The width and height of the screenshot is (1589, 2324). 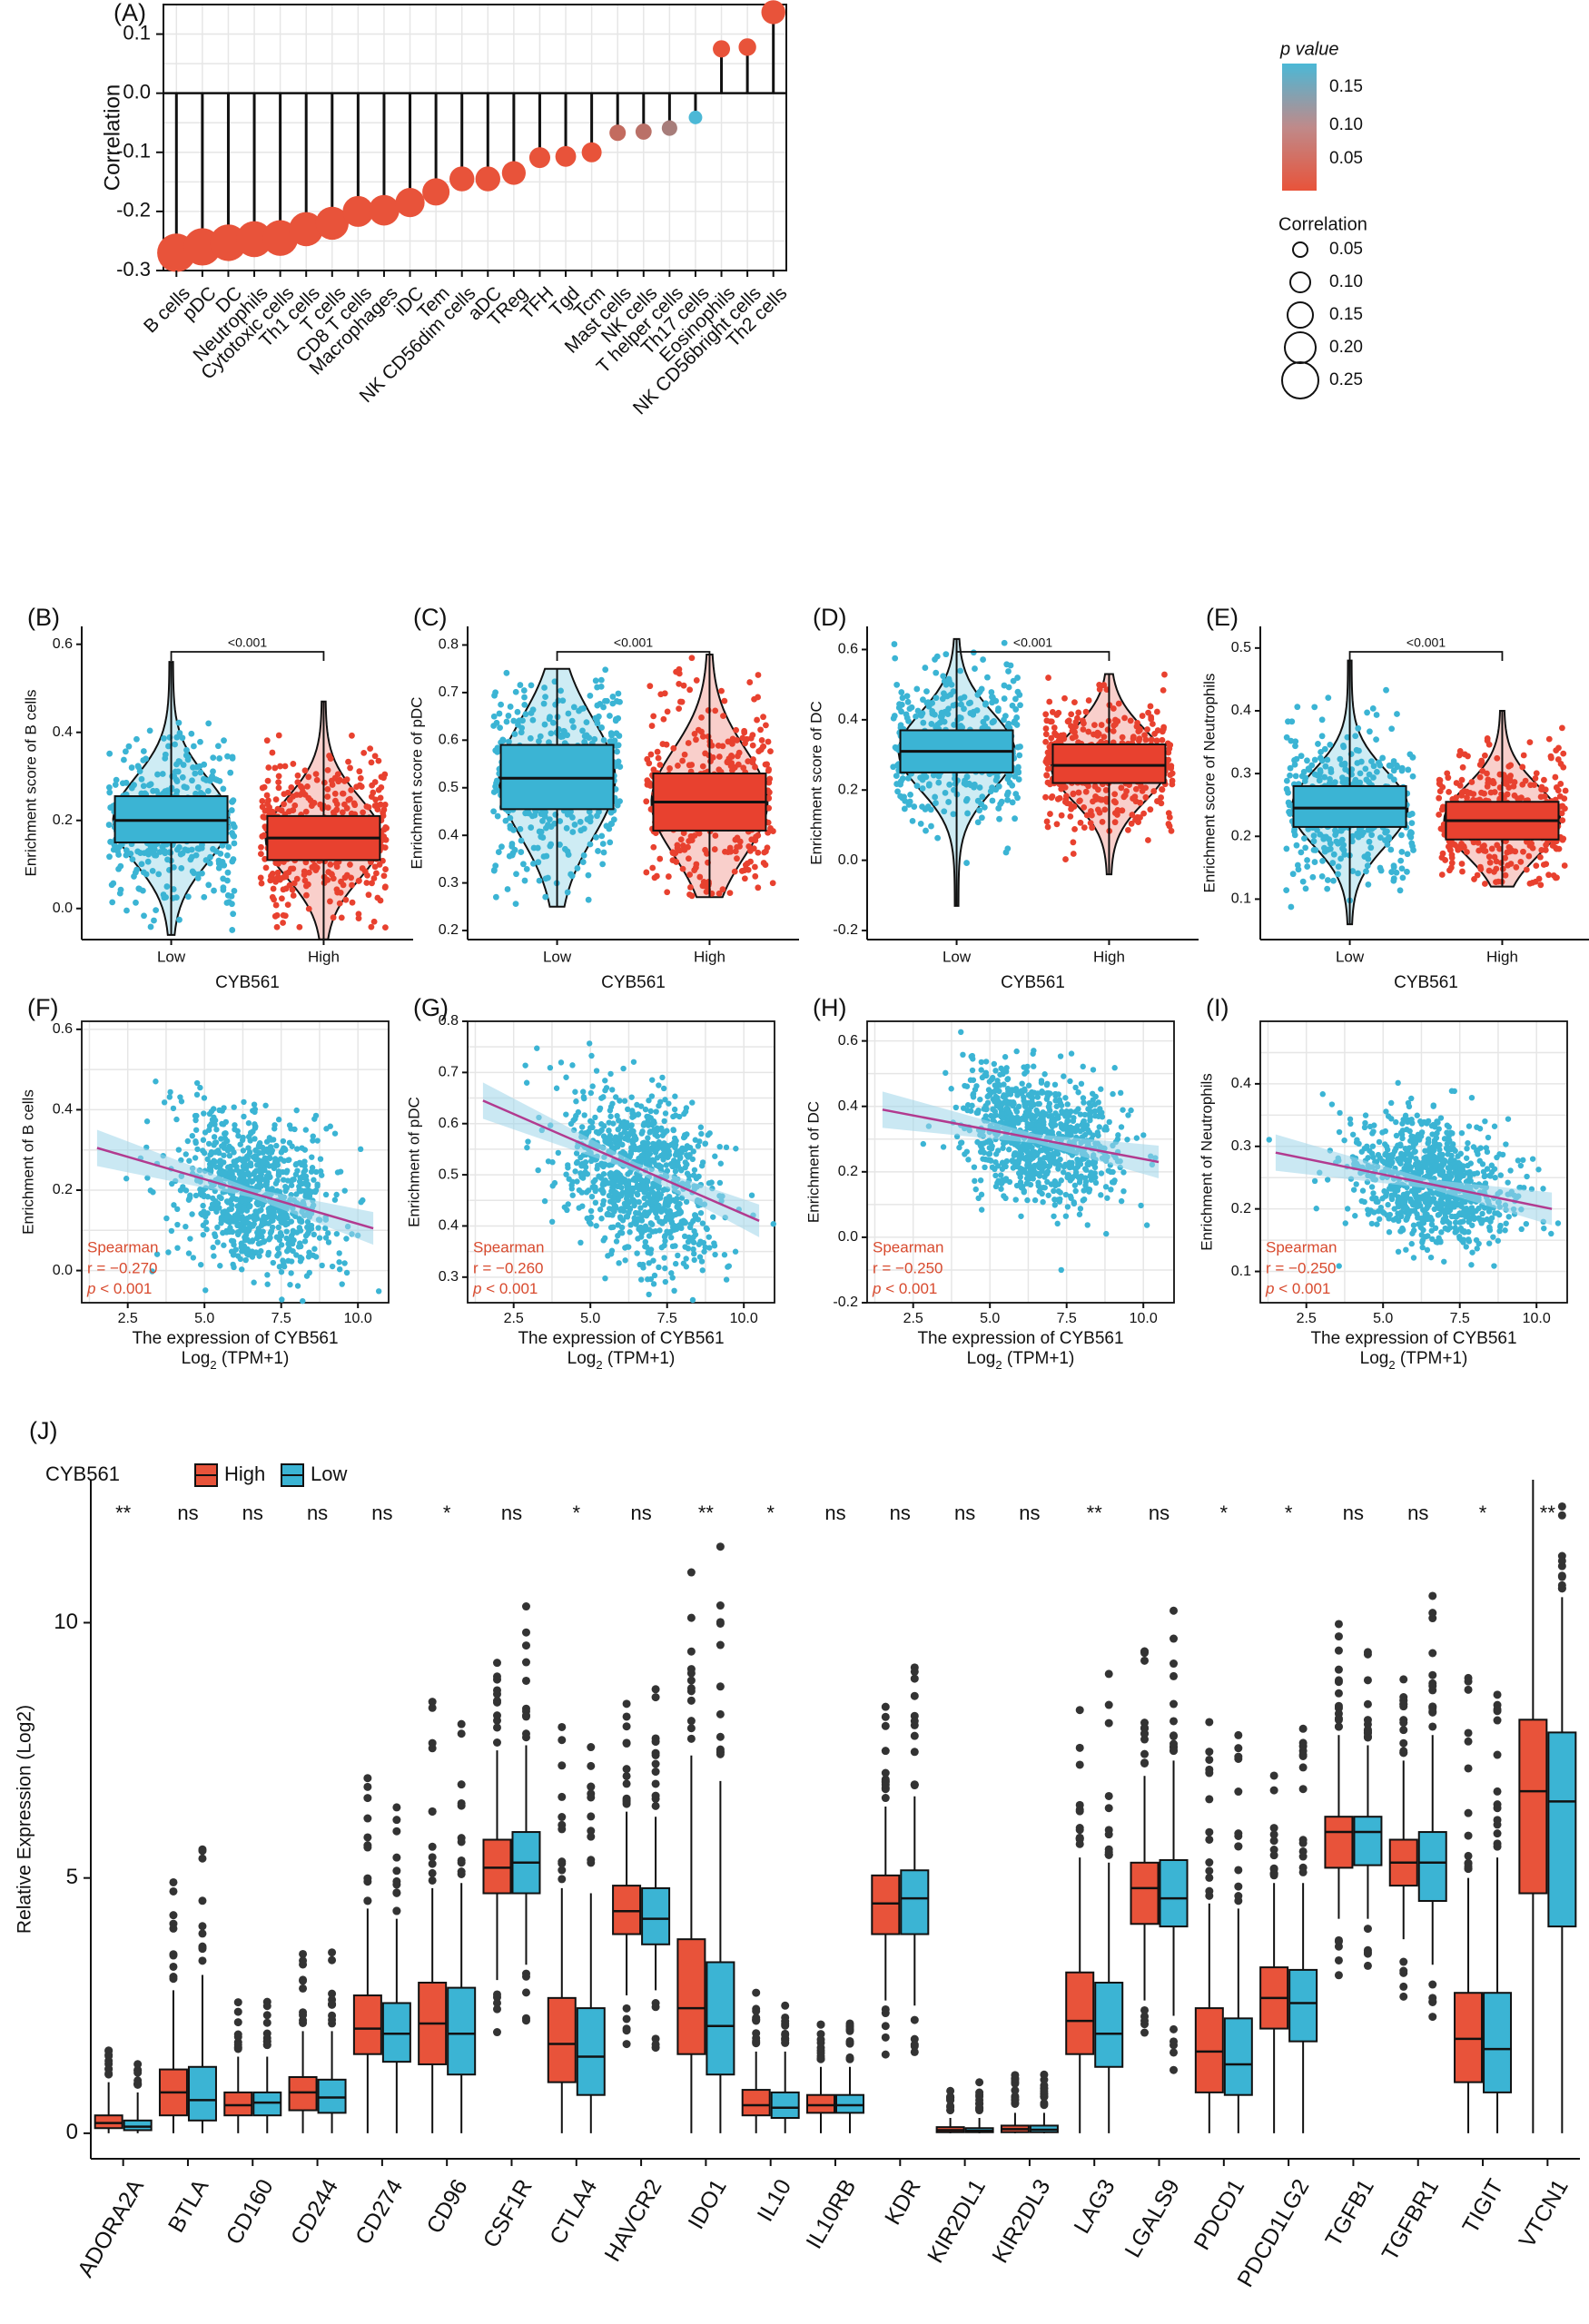 What do you see at coordinates (1241, 773) in the screenshot?
I see `y-tick-label: 0.3` at bounding box center [1241, 773].